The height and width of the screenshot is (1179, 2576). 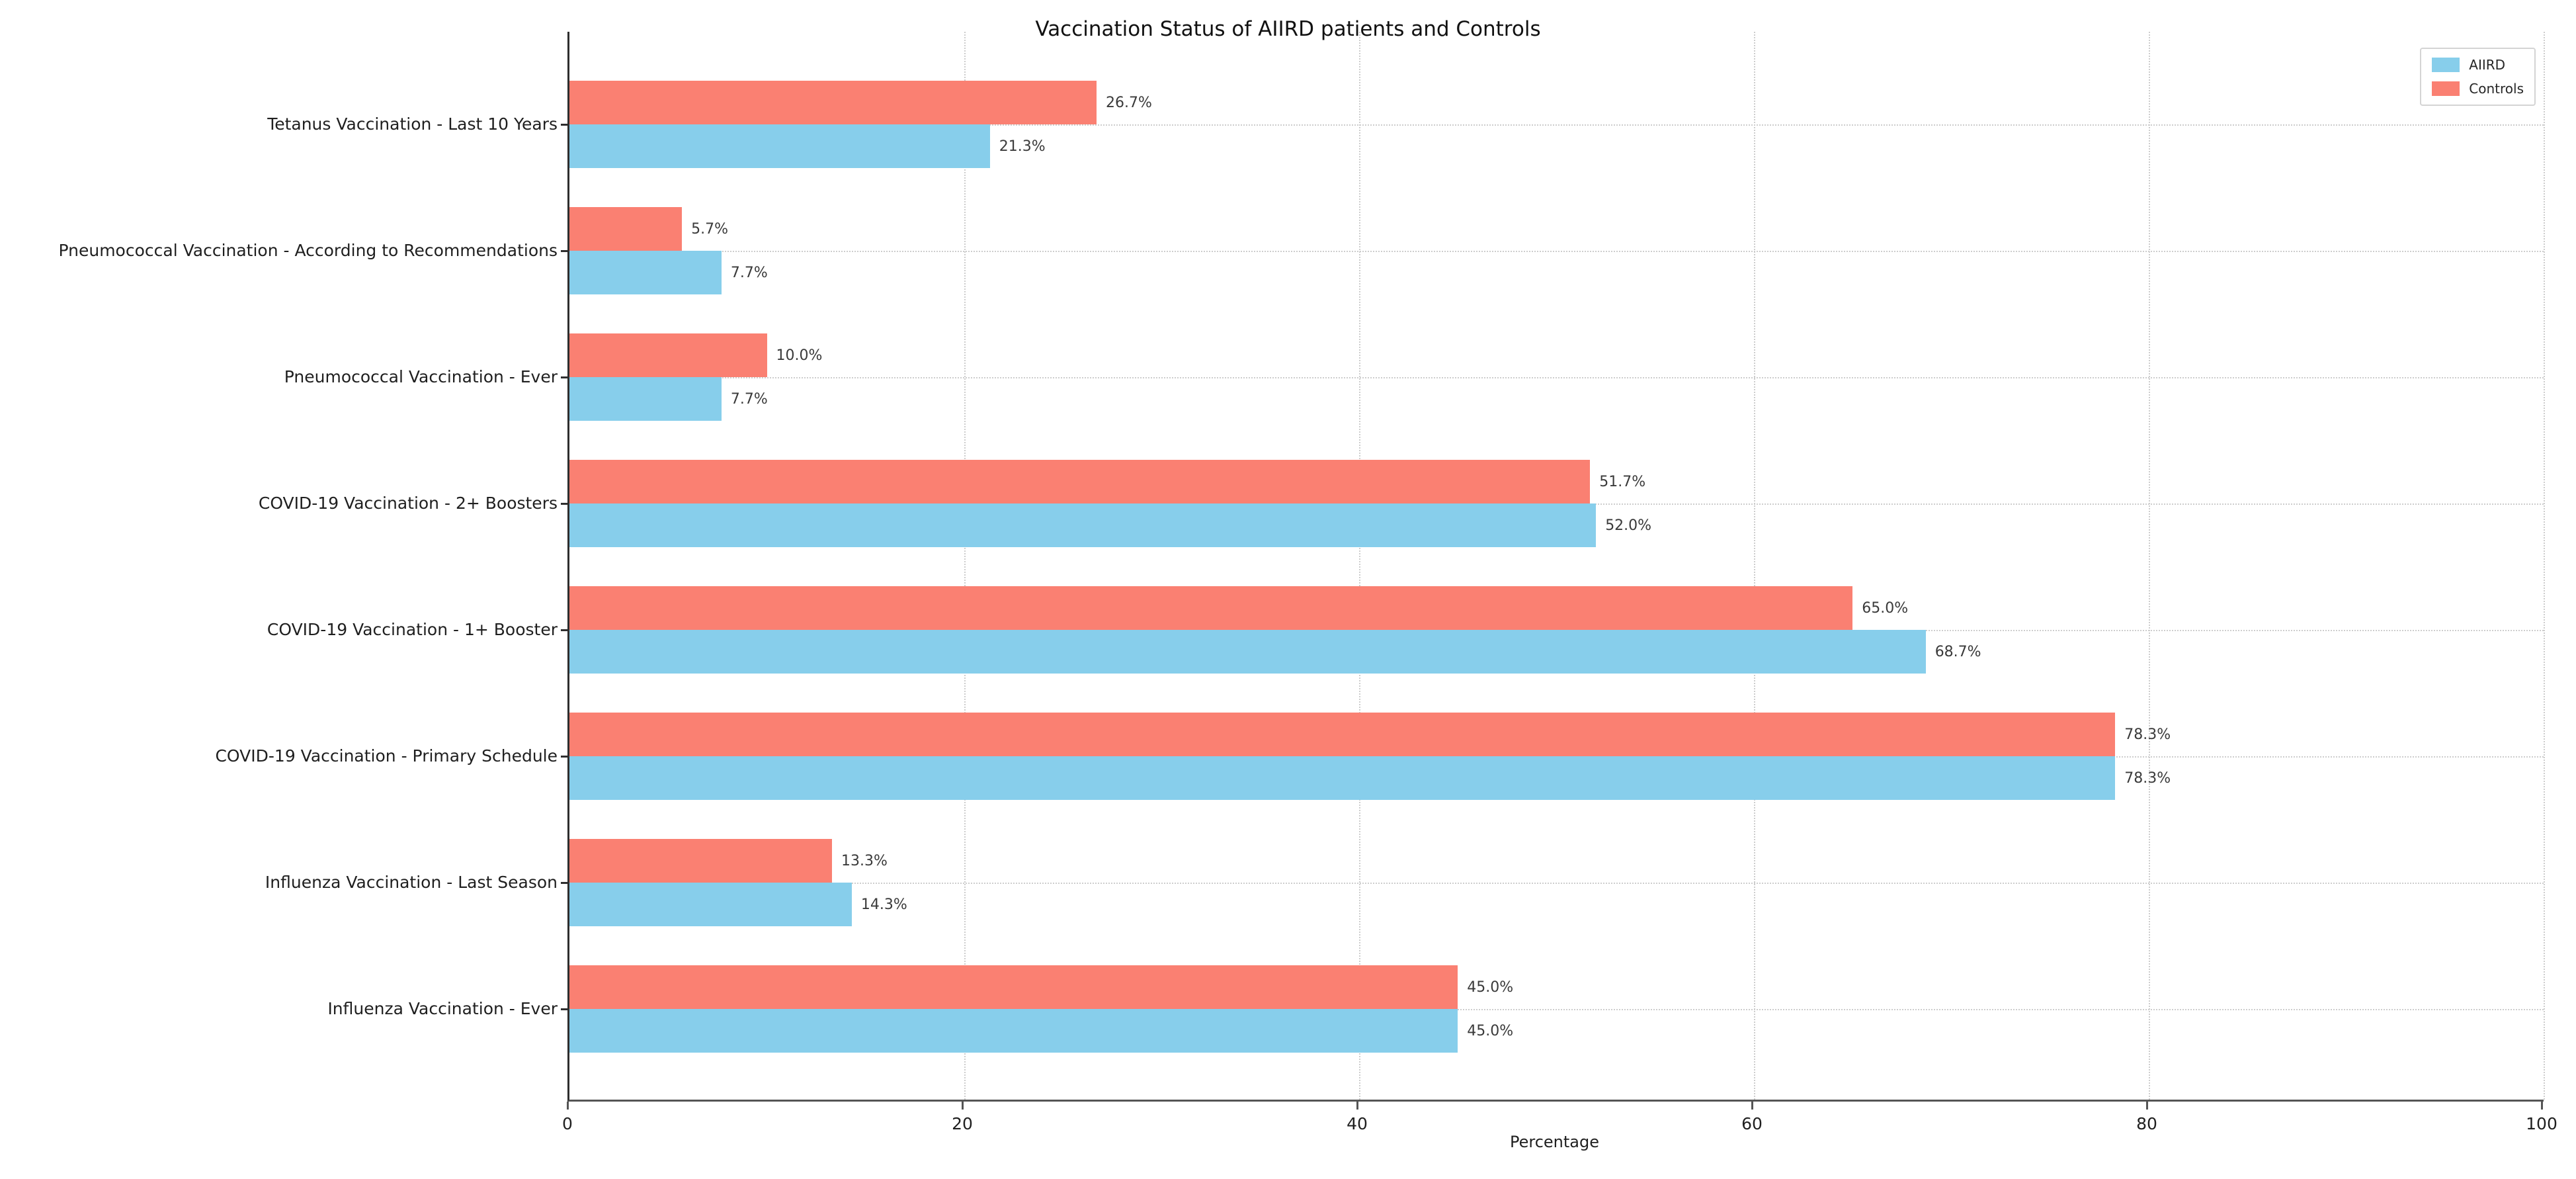 What do you see at coordinates (567, 1124) in the screenshot?
I see `x-tick-label-0: 0` at bounding box center [567, 1124].